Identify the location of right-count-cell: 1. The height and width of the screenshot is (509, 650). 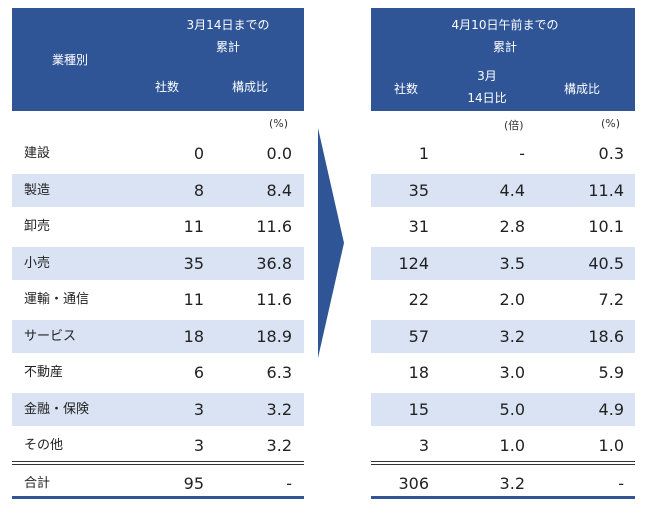
(423, 153).